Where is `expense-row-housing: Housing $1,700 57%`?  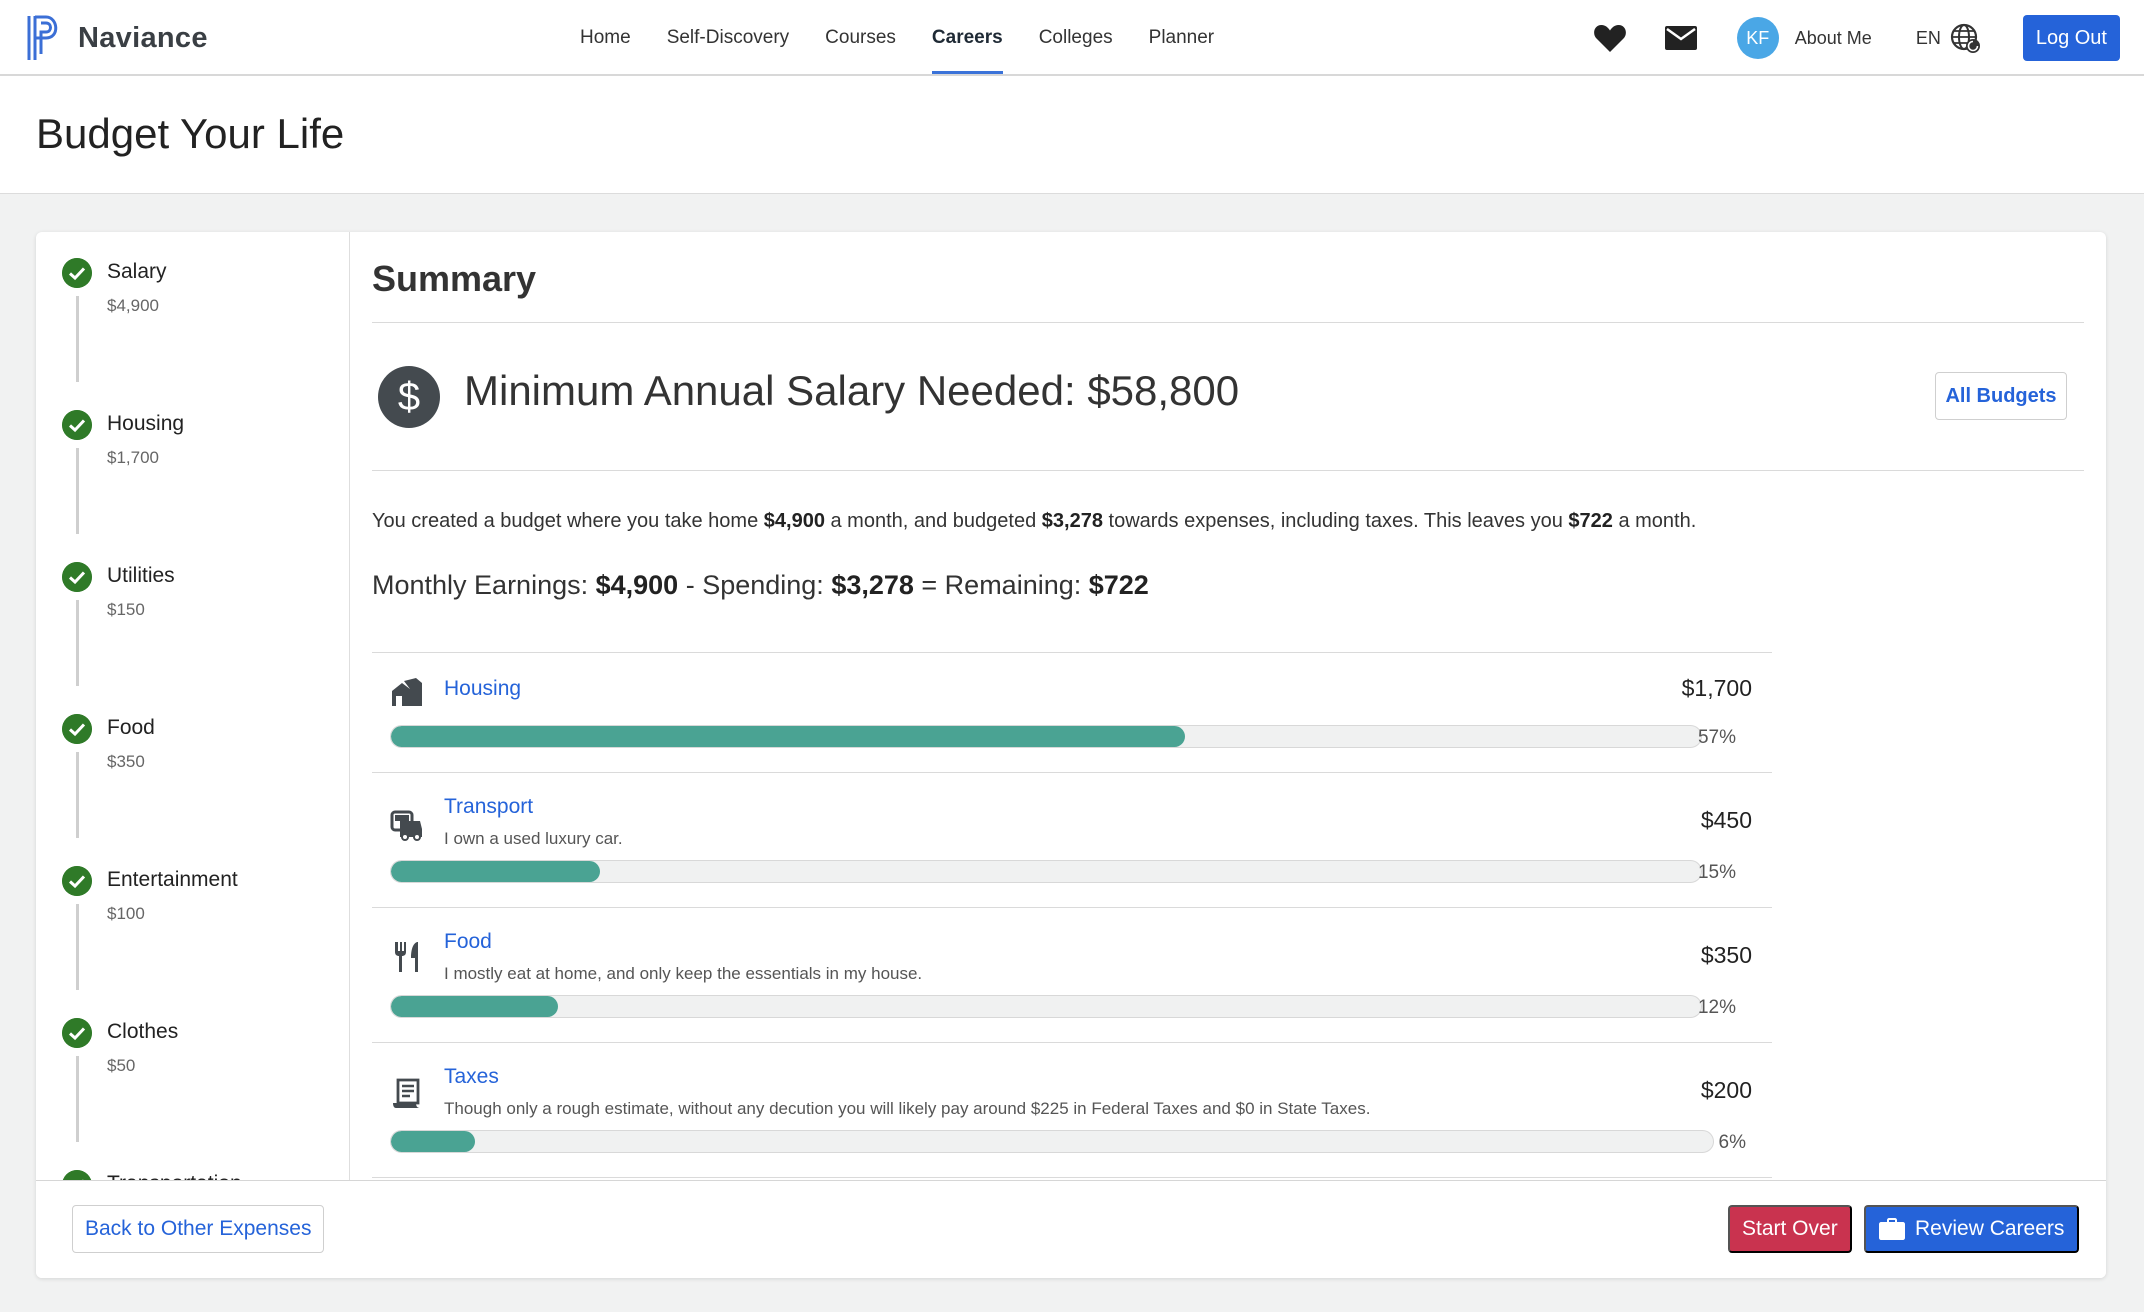 expense-row-housing: Housing $1,700 57% is located at coordinates (1072, 713).